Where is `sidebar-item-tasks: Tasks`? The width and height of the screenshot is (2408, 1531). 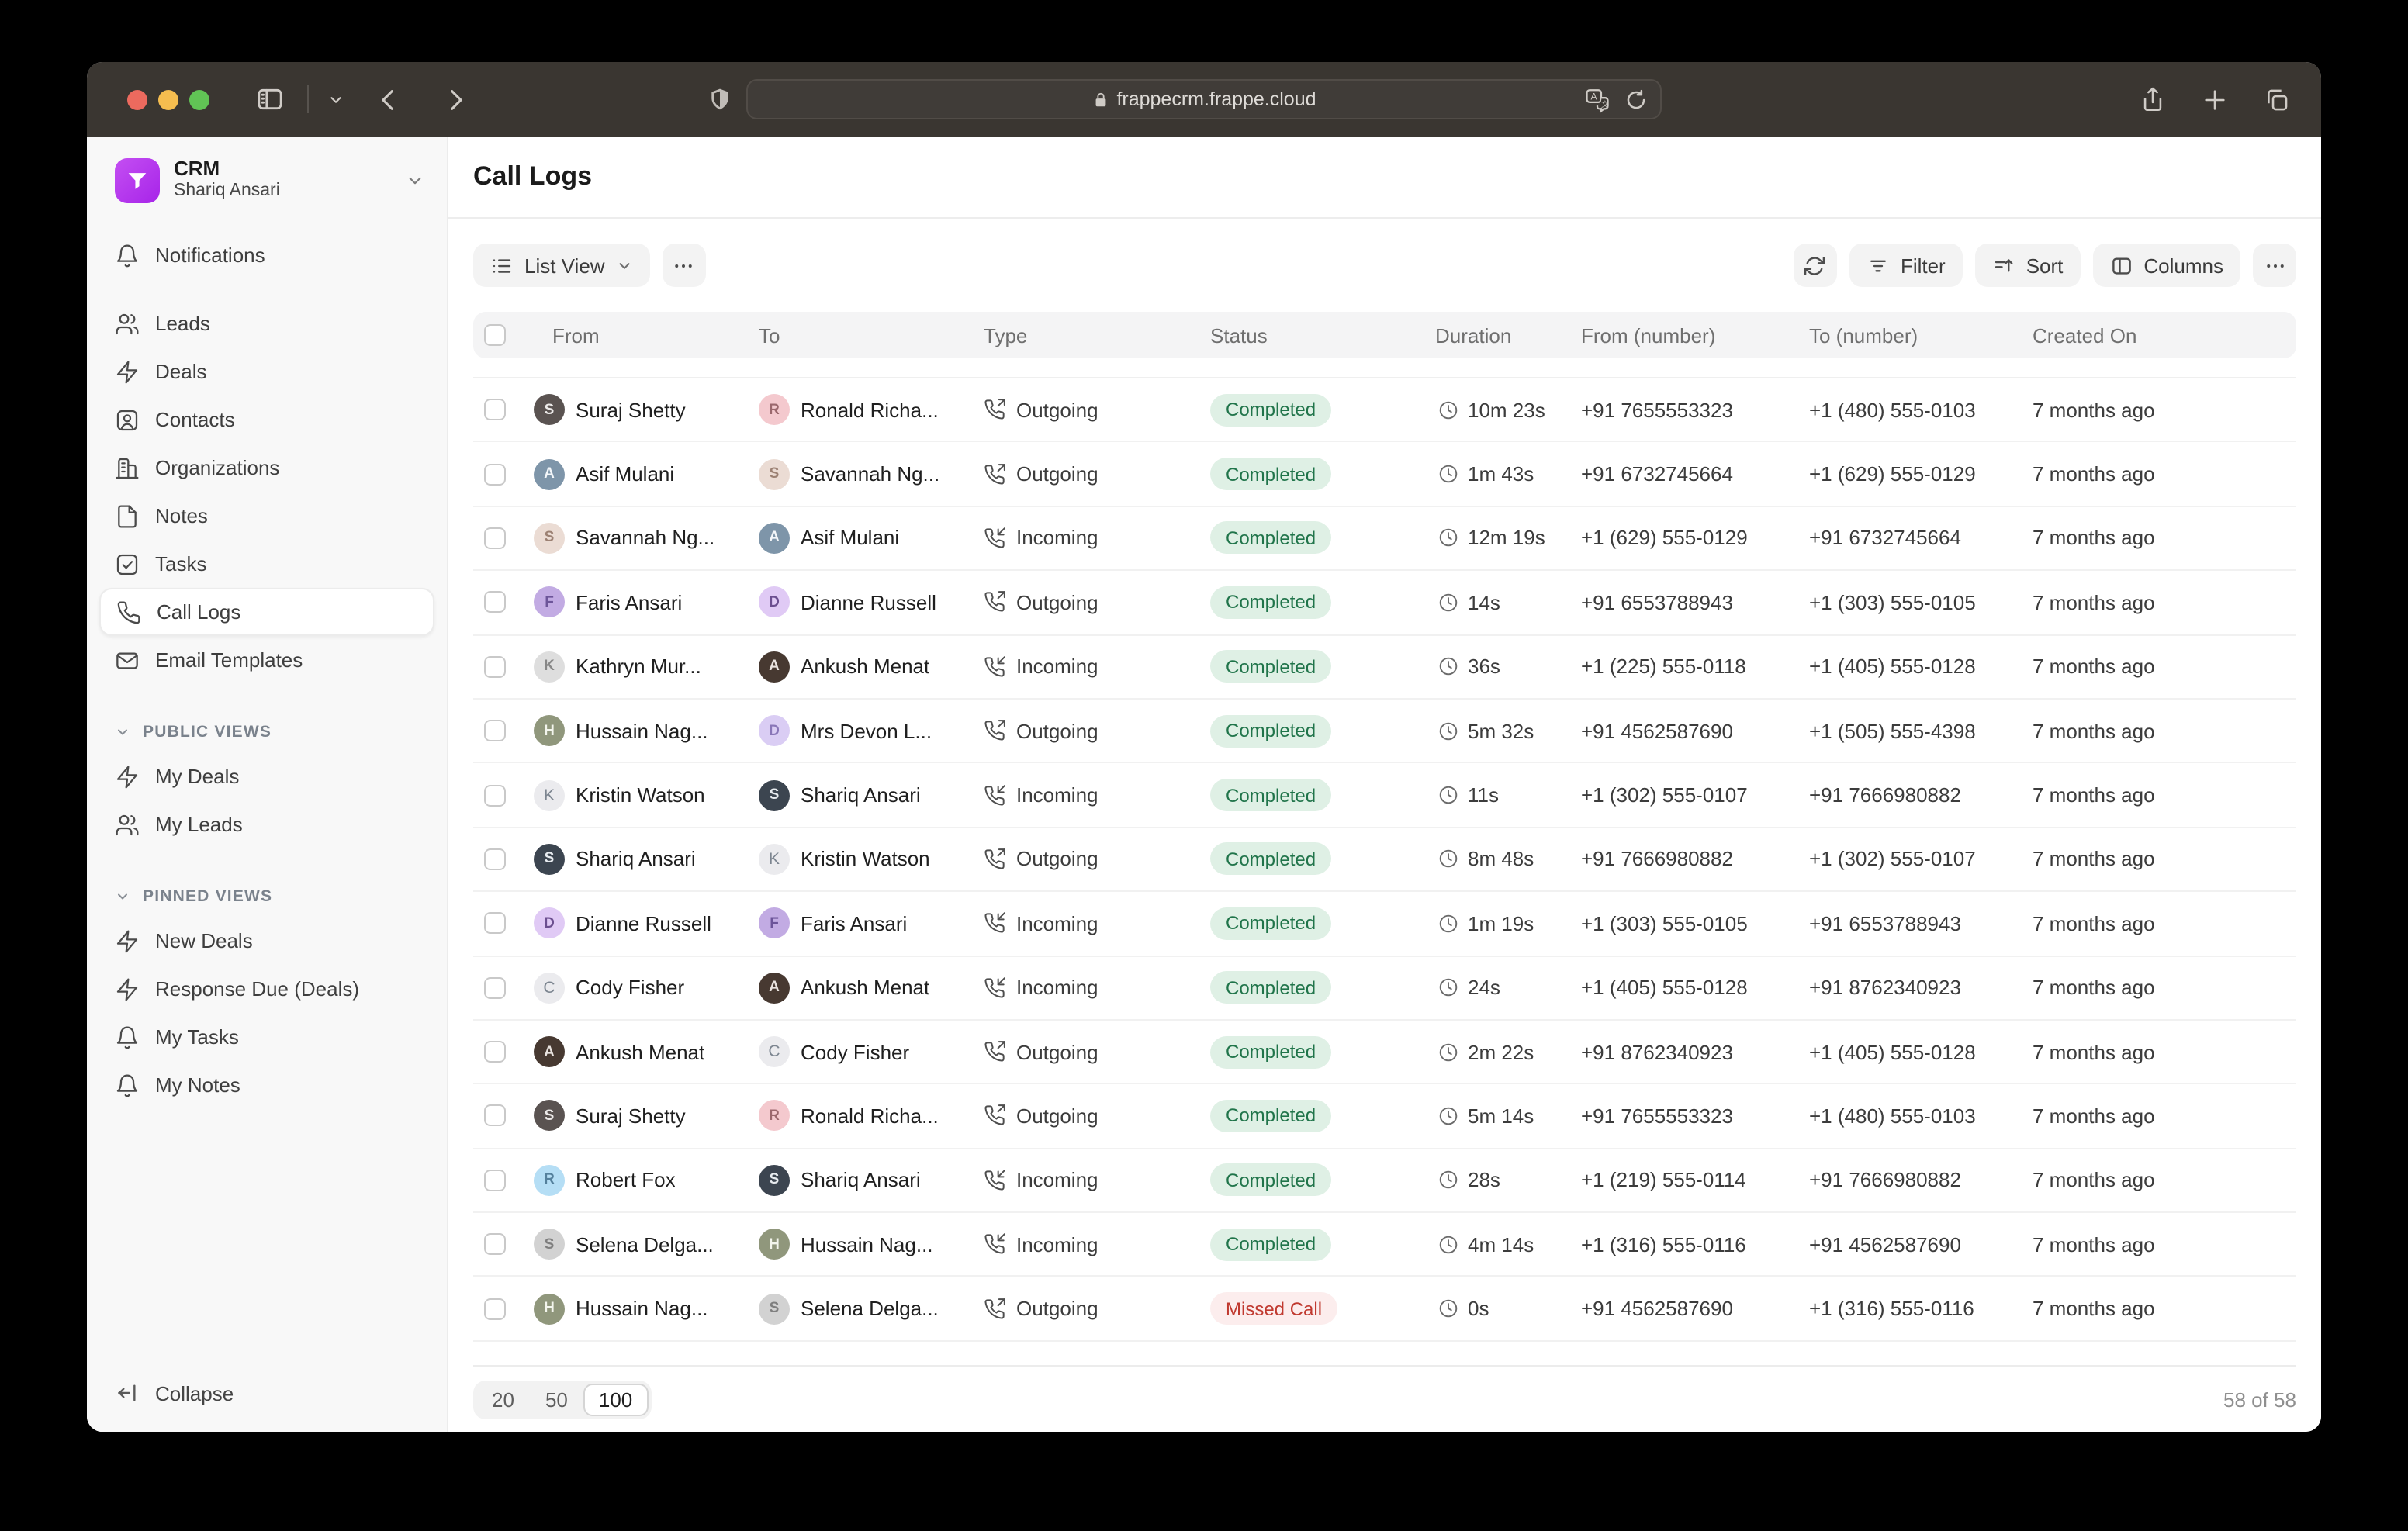
sidebar-item-tasks: Tasks is located at coordinates (266, 564).